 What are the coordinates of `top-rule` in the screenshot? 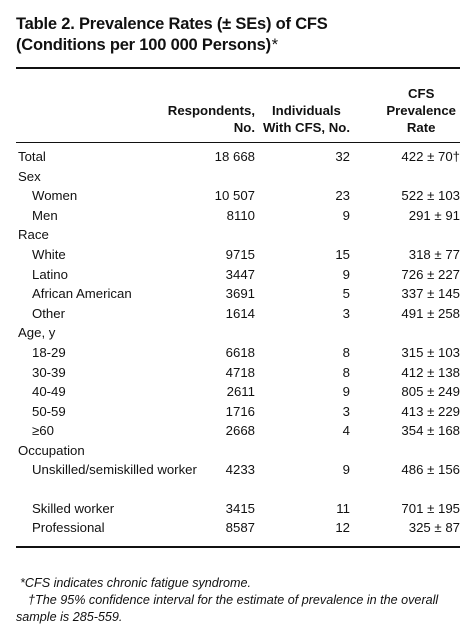 It's located at (238, 68).